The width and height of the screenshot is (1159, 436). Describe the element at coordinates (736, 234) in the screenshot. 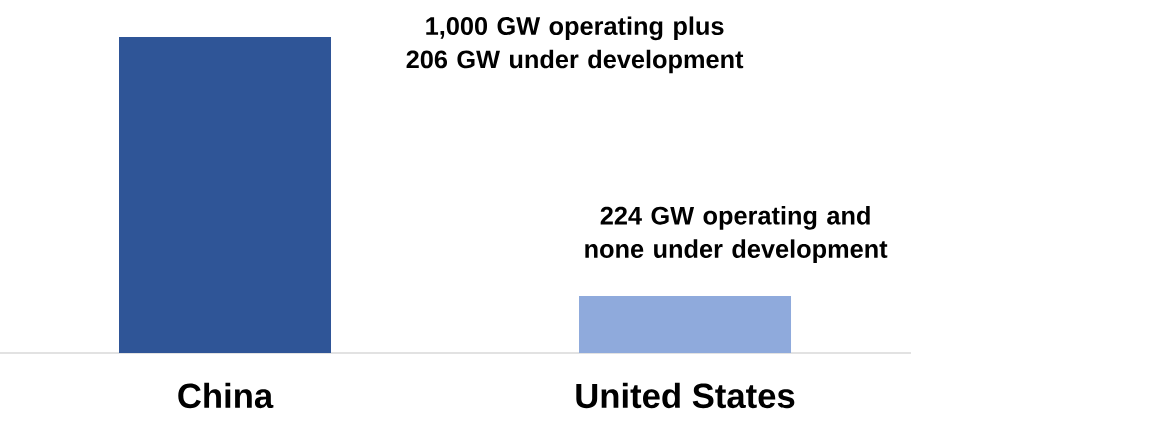

I see `annotation: 224 GW operating and none under development` at that location.